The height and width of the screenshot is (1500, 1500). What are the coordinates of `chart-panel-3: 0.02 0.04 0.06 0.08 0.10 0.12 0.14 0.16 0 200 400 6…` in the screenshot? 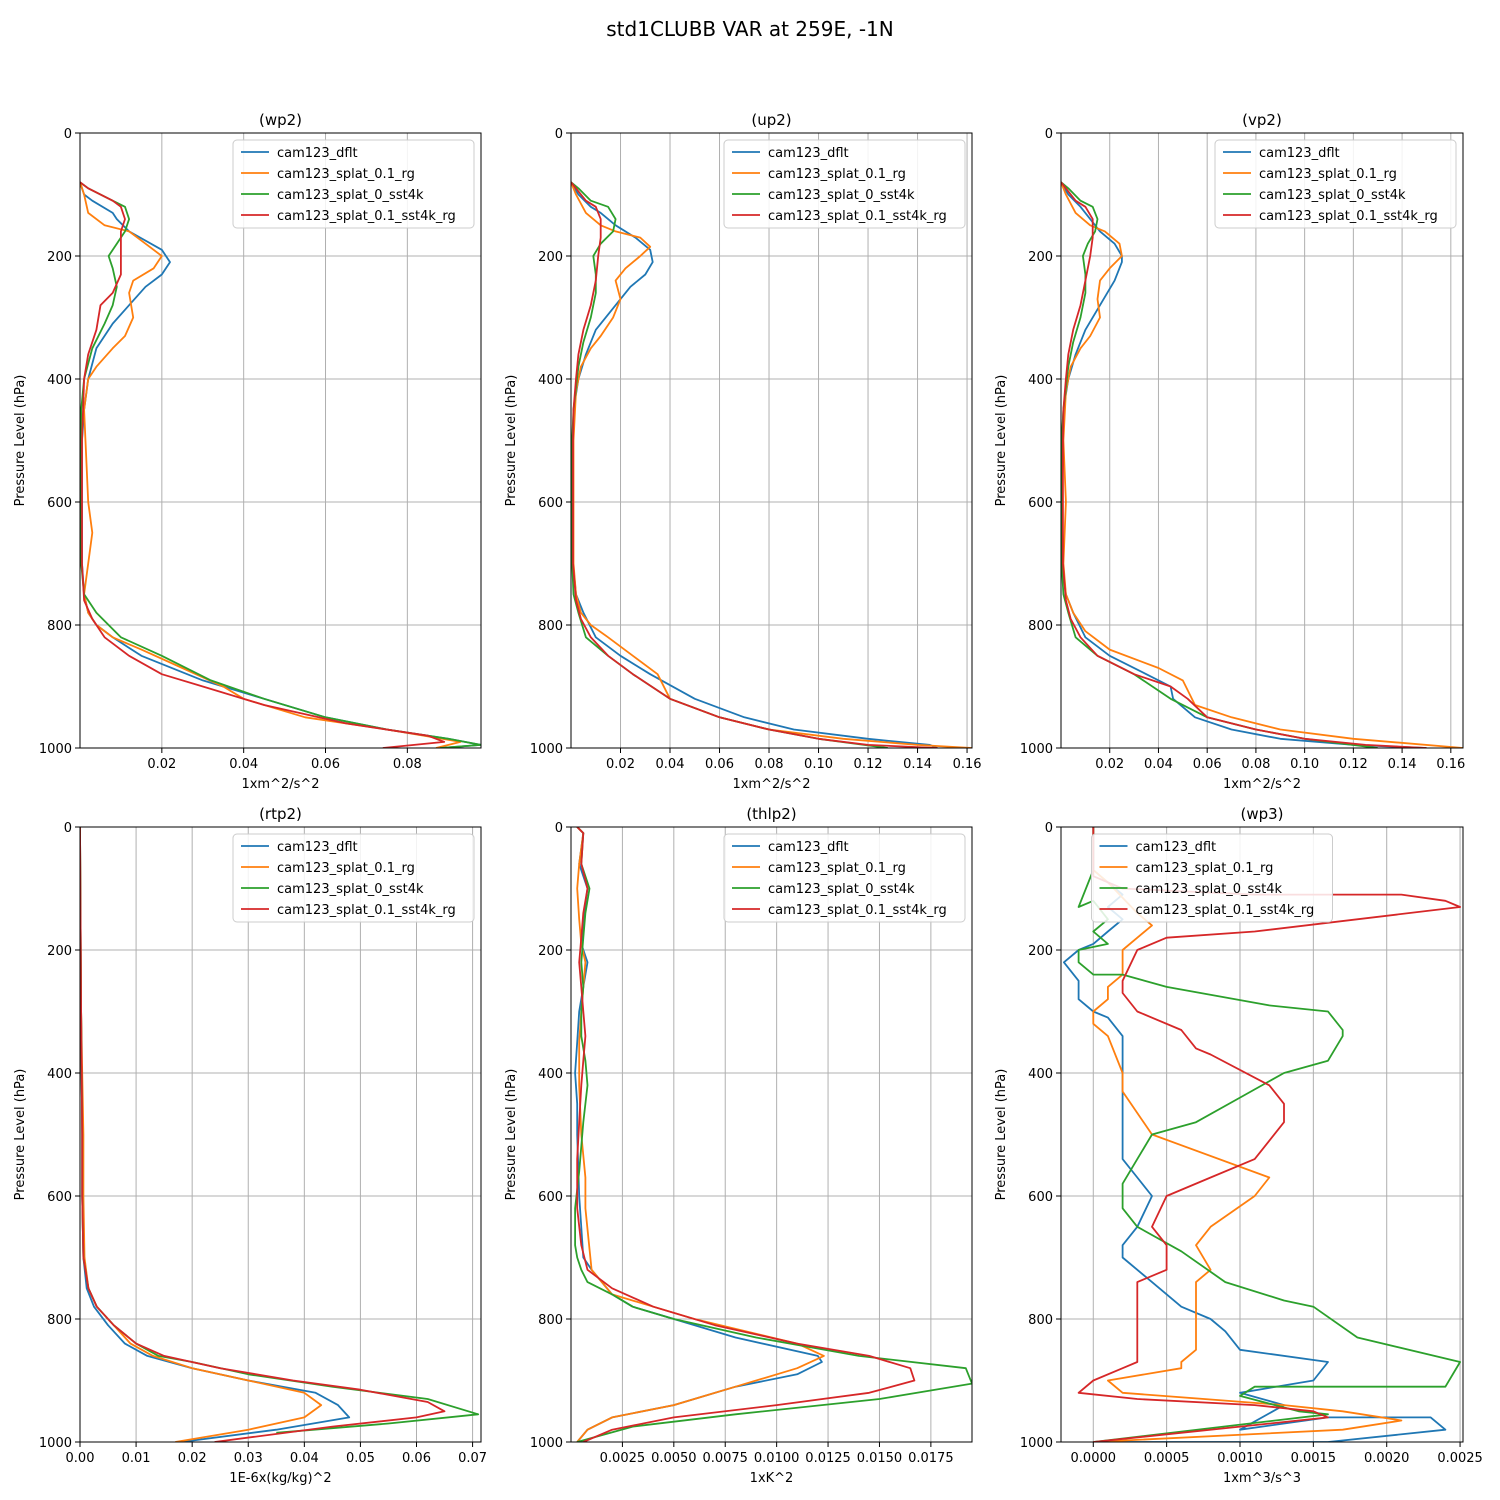 It's located at (1229, 451).